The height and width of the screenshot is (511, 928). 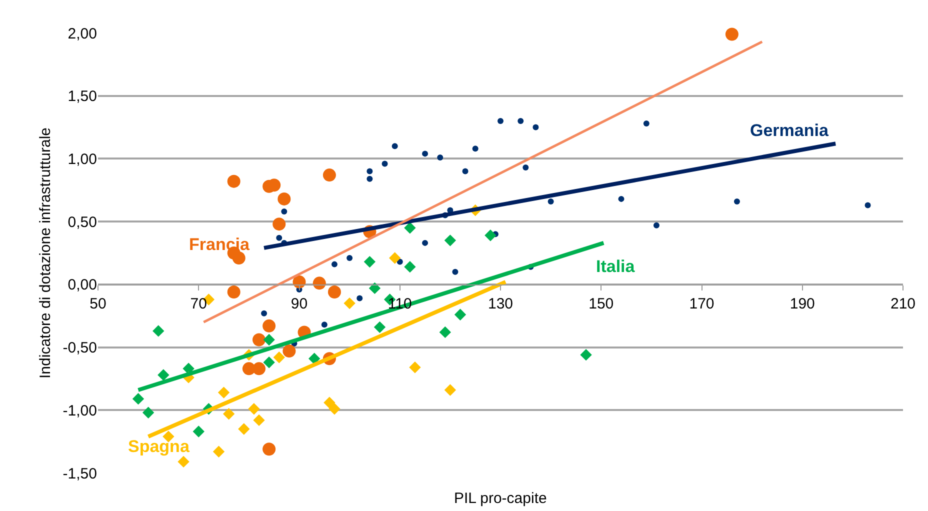 I want to click on y-tick-label: -0,50, so click(x=79, y=348).